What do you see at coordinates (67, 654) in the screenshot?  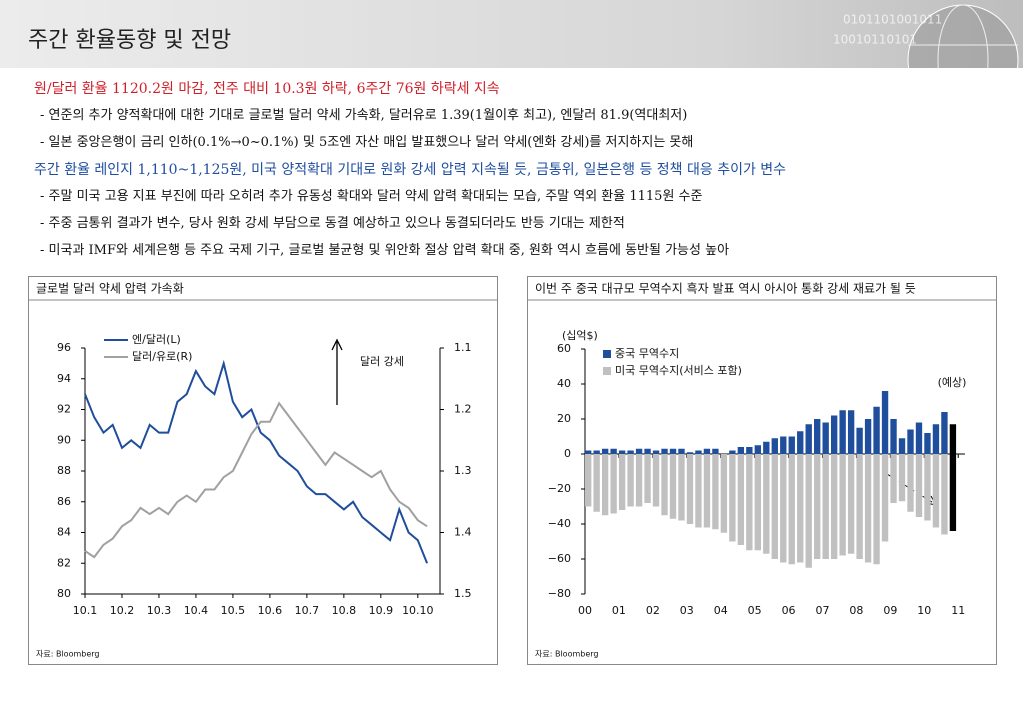 I see `source-note: 자료: Bloomberg` at bounding box center [67, 654].